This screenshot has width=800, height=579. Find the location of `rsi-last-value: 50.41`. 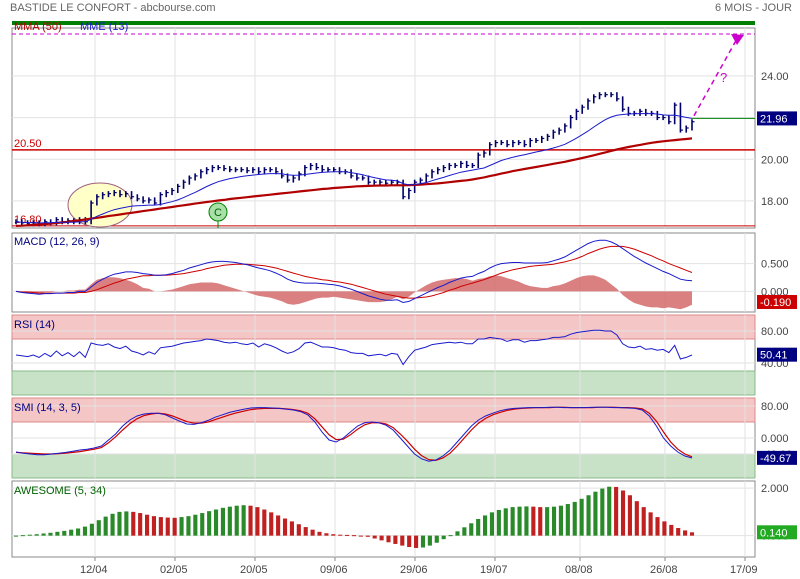

rsi-last-value: 50.41 is located at coordinates (774, 356).